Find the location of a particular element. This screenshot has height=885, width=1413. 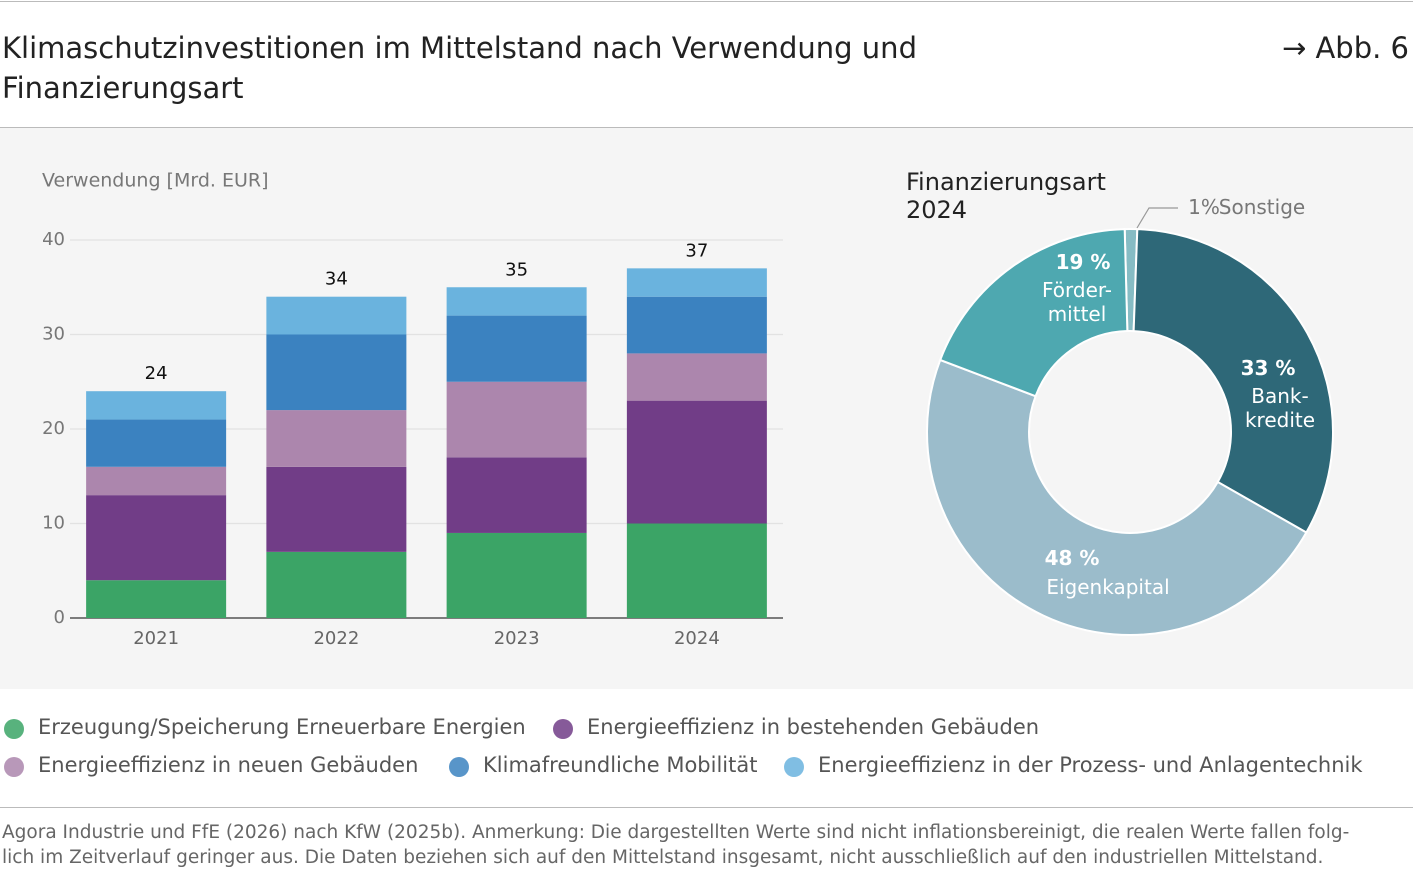

y-axis-label: Verwendung [Mrd. EUR] is located at coordinates (155, 181).